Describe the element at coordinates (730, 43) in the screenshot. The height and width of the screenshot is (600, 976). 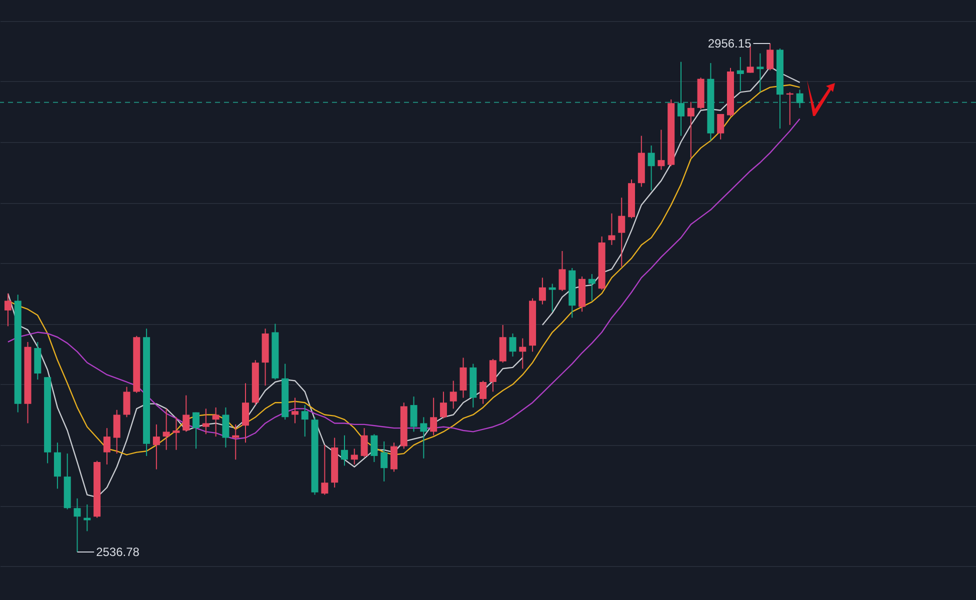
I see `annotation: 2956.15` at that location.